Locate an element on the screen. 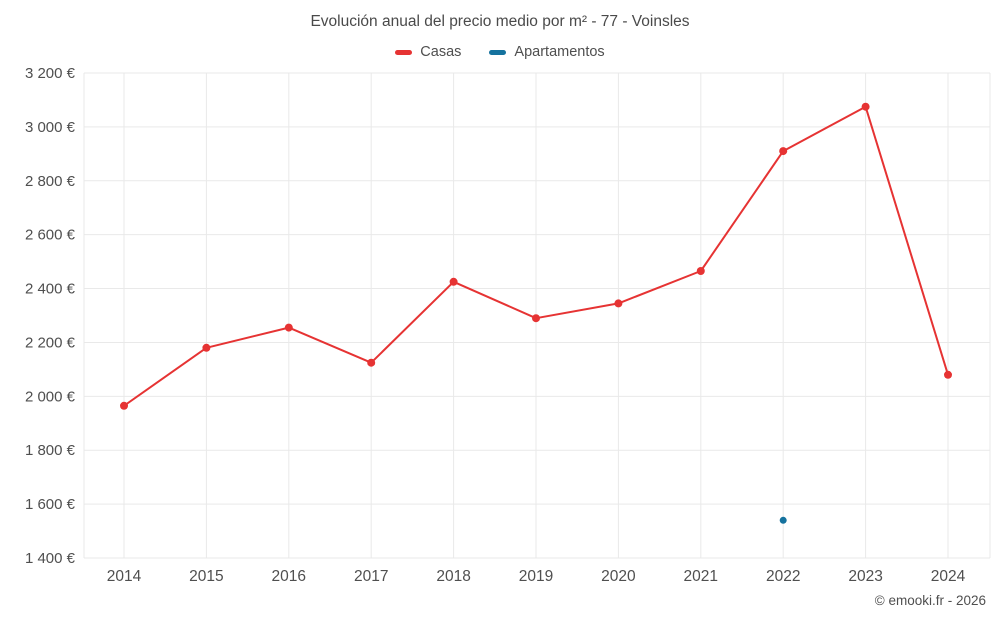 The width and height of the screenshot is (1000, 625). casas-legend-label: Casas is located at coordinates (441, 52).